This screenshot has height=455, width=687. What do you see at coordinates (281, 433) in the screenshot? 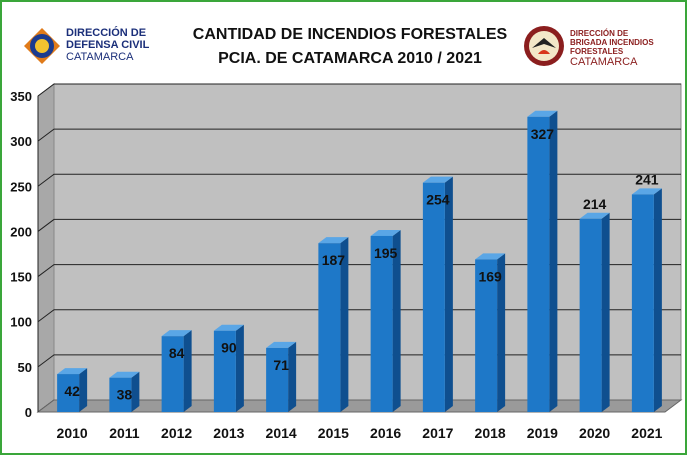
I see `x-tick-label: 2014` at bounding box center [281, 433].